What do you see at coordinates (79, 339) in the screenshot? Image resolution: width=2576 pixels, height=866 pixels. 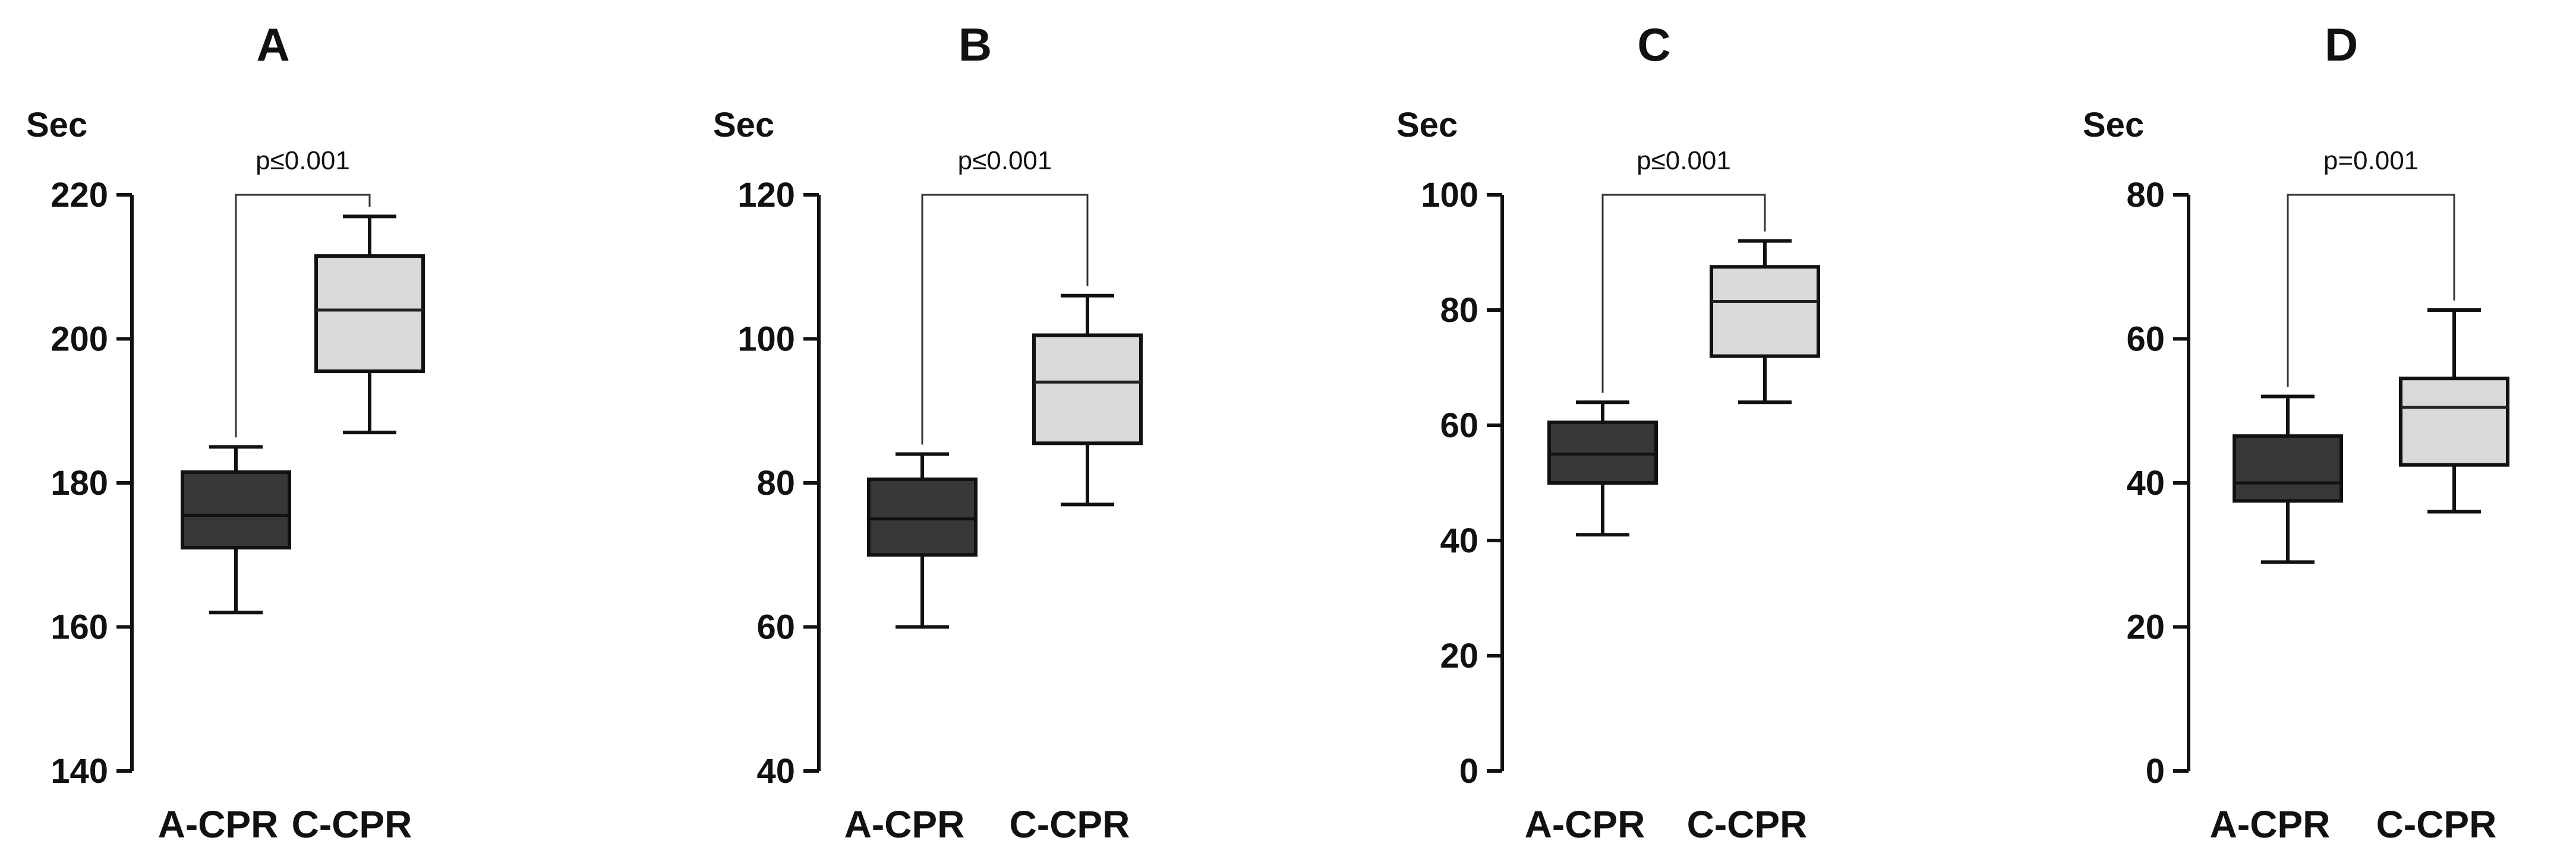 I see `y-tick-label: 200` at bounding box center [79, 339].